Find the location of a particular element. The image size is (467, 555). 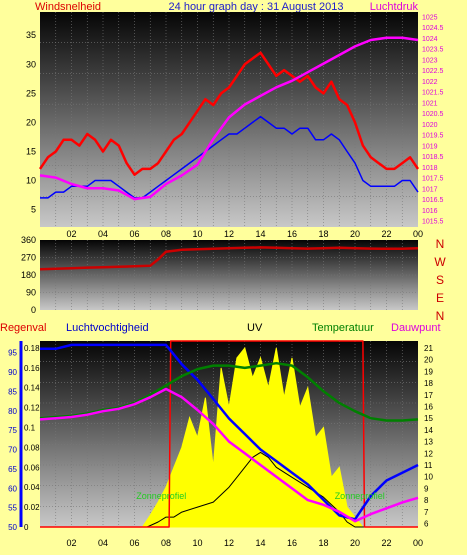

rain-tick-label: 0.1 is located at coordinates (30, 428).